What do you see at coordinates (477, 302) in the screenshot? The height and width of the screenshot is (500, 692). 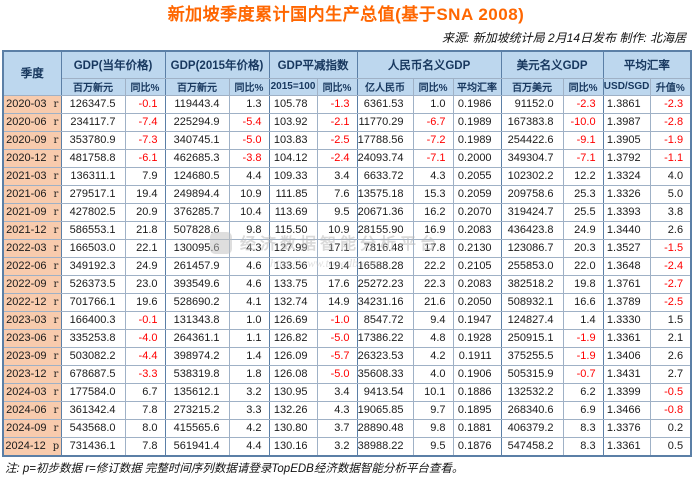 I see `data-cell: 0.2050` at bounding box center [477, 302].